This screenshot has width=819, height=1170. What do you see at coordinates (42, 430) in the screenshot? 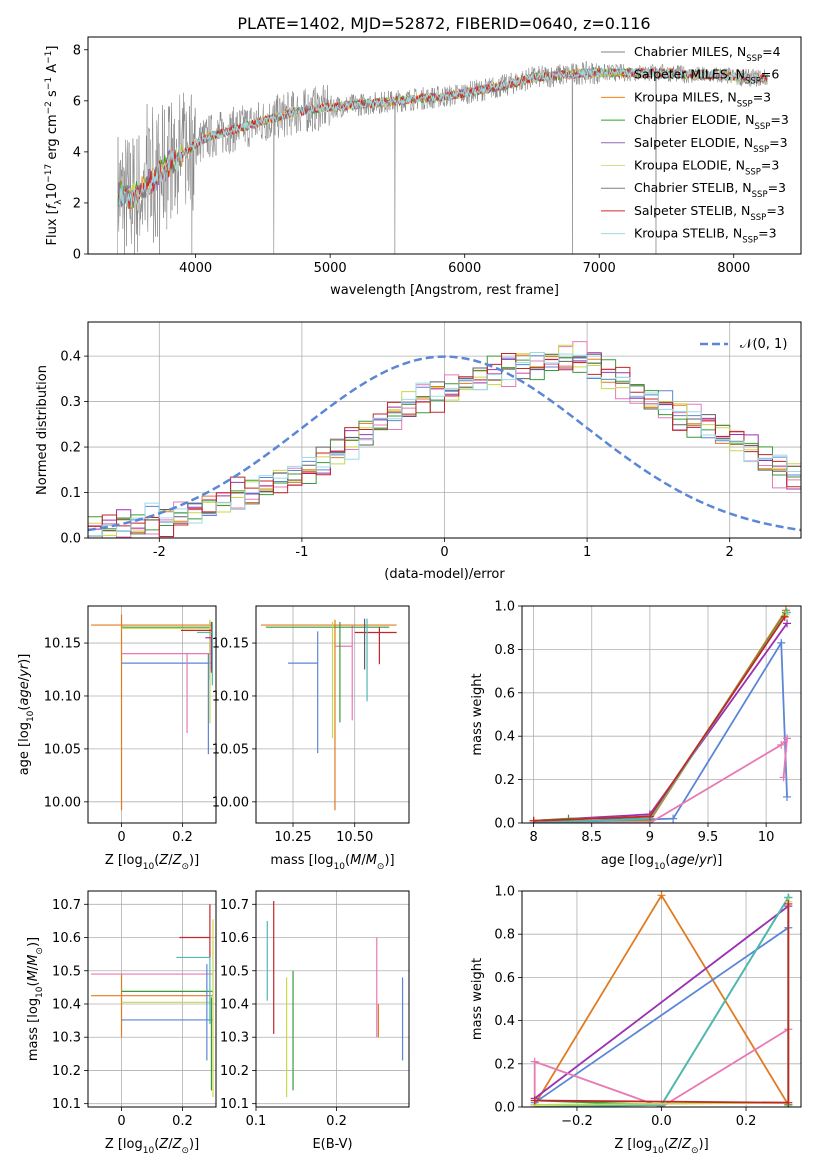
I see `y-axis-label: Normed distribution` at bounding box center [42, 430].